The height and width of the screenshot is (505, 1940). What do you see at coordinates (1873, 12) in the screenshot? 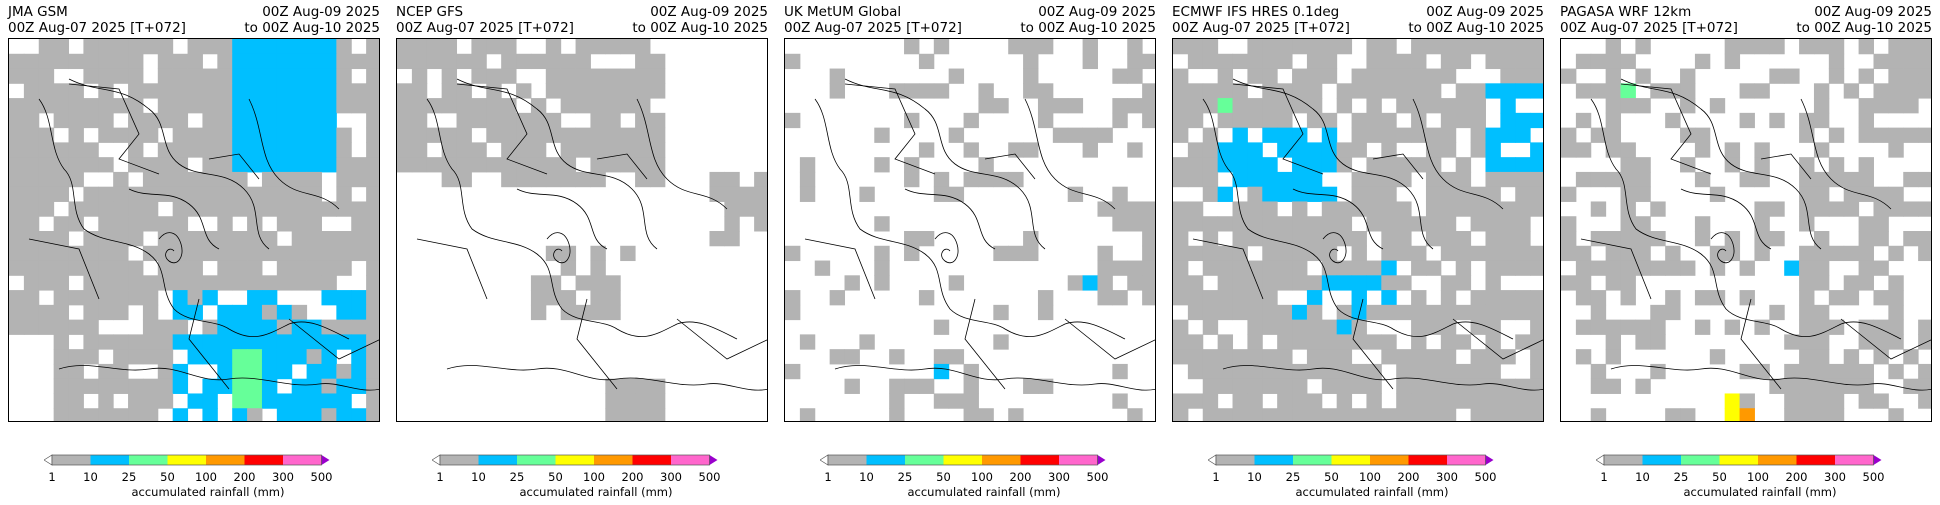
I see `valid-from: 00Z Aug-09 2025` at bounding box center [1873, 12].